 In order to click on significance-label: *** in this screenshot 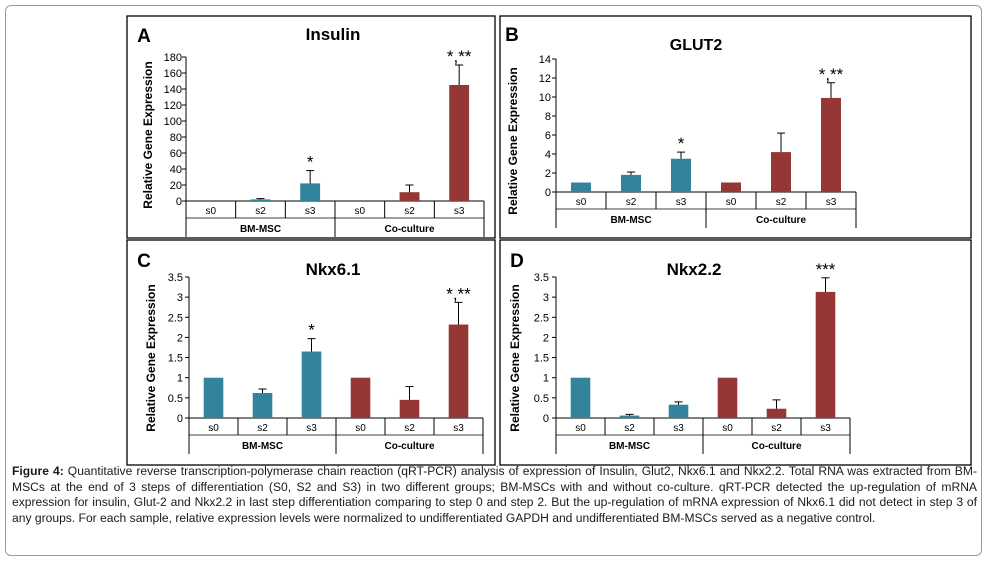, I will do `click(826, 269)`.